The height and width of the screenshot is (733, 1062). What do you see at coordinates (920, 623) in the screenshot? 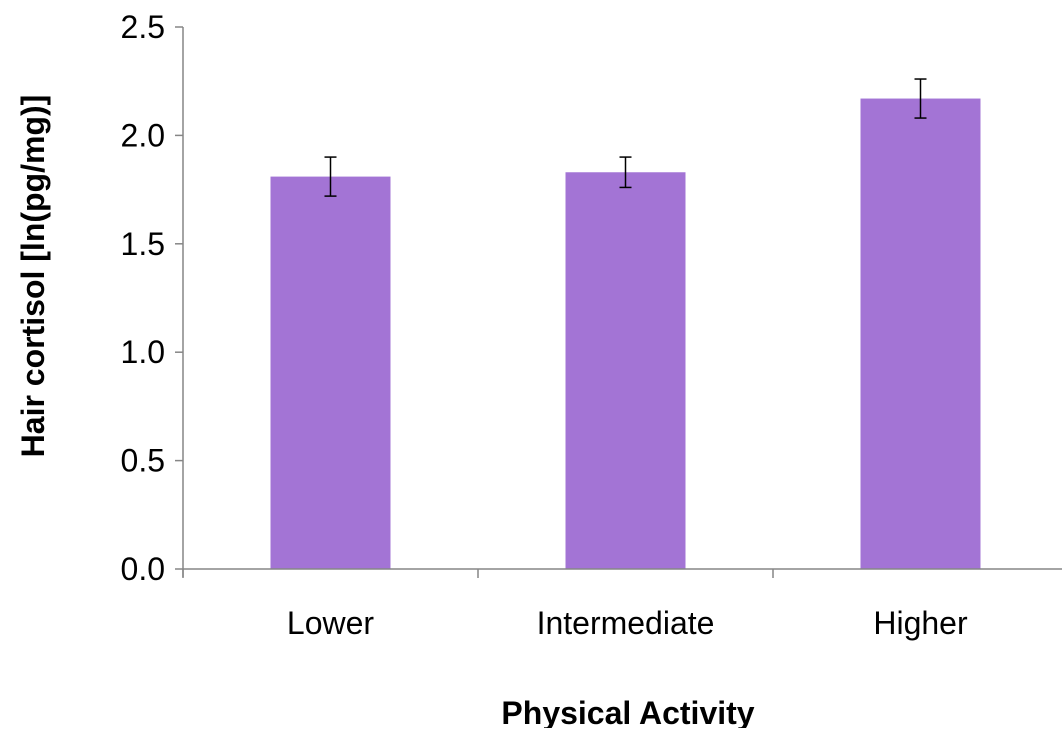
I see `x-tick-label: Higher` at bounding box center [920, 623].